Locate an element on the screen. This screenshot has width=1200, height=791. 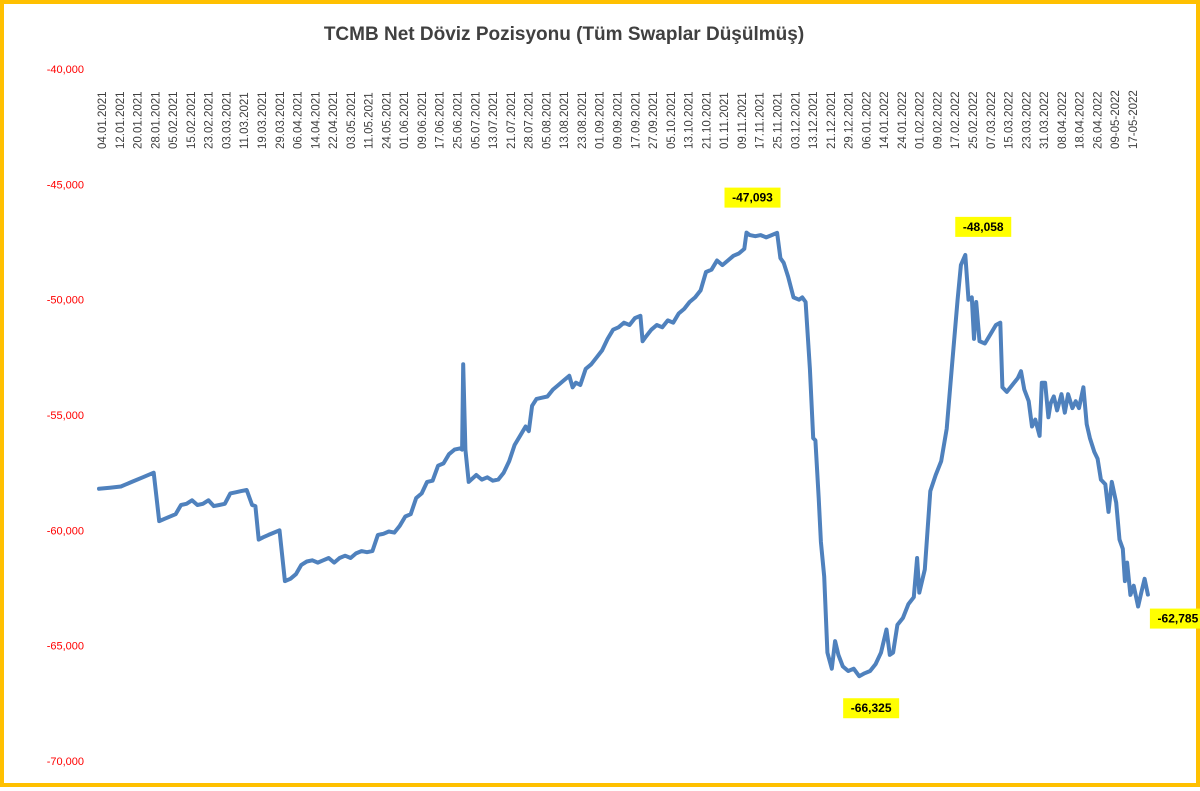
x-tick-label: 13.12.2021 is located at coordinates (814, 120).